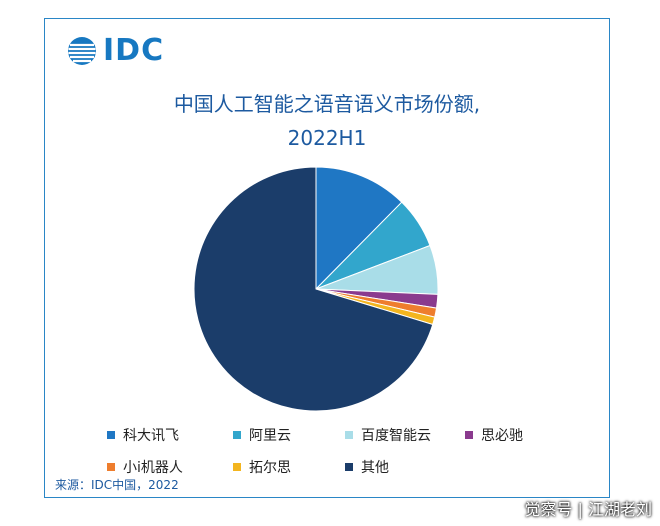  Describe the element at coordinates (270, 436) in the screenshot. I see `legend-label: 阿里云` at that location.